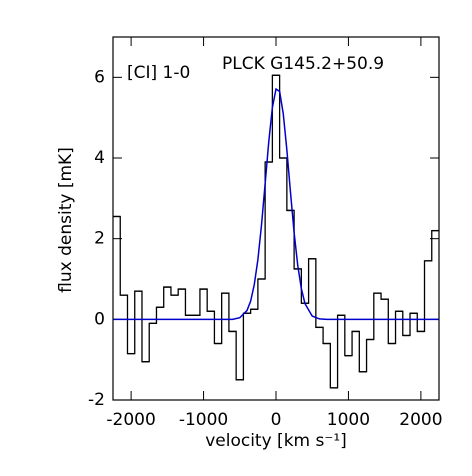  I want to click on y-tick-label: 2, so click(99, 239).